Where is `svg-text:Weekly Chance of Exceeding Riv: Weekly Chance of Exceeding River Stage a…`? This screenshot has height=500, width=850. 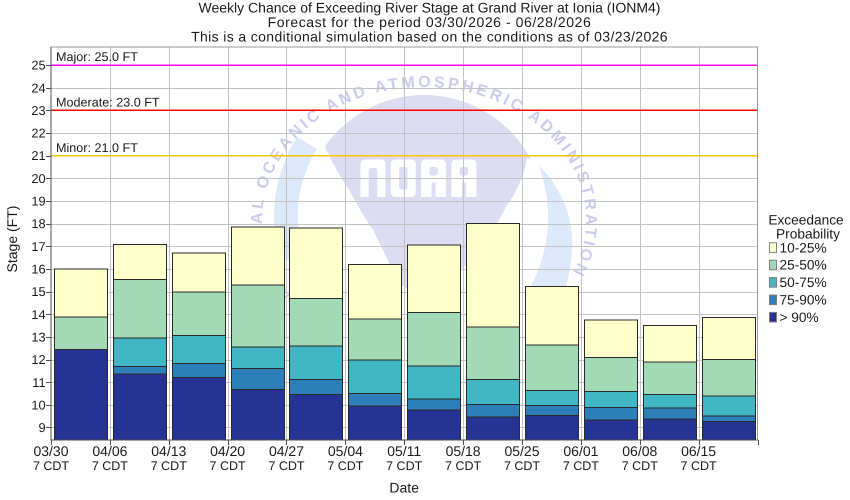
svg-text:Weekly Chance of Exceeding Riv: Weekly Chance of Exceeding River Stage a… is located at coordinates (430, 8).